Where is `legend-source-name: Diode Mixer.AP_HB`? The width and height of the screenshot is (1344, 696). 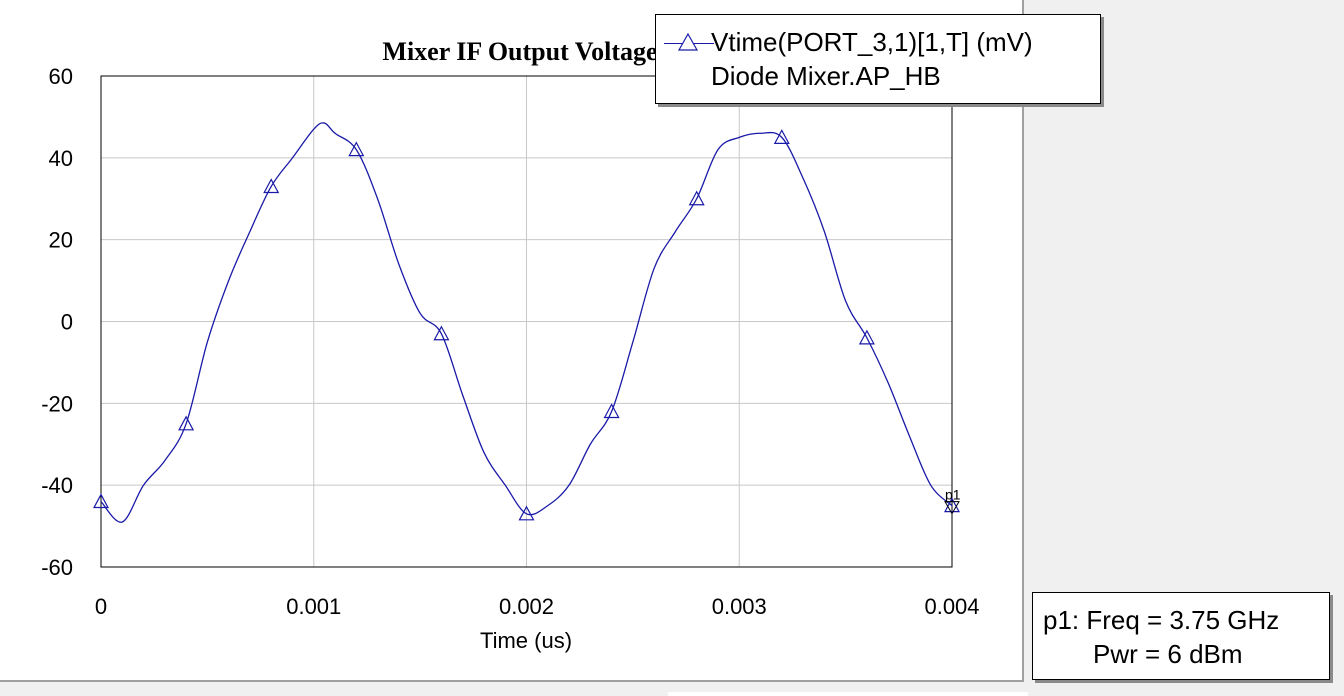
legend-source-name: Diode Mixer.AP_HB is located at coordinates (826, 76).